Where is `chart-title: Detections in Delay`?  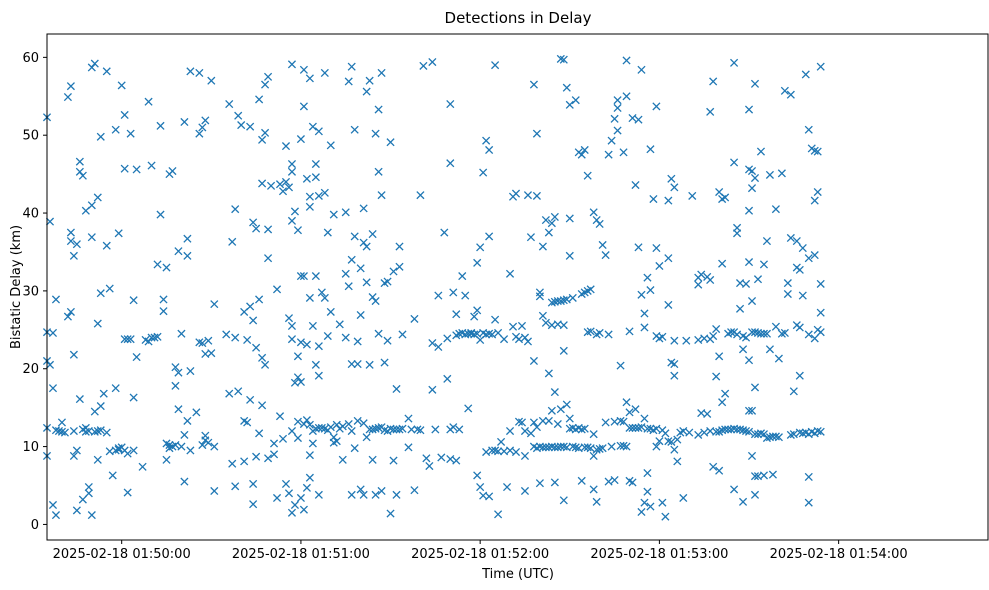
chart-title: Detections in Delay is located at coordinates (518, 18).